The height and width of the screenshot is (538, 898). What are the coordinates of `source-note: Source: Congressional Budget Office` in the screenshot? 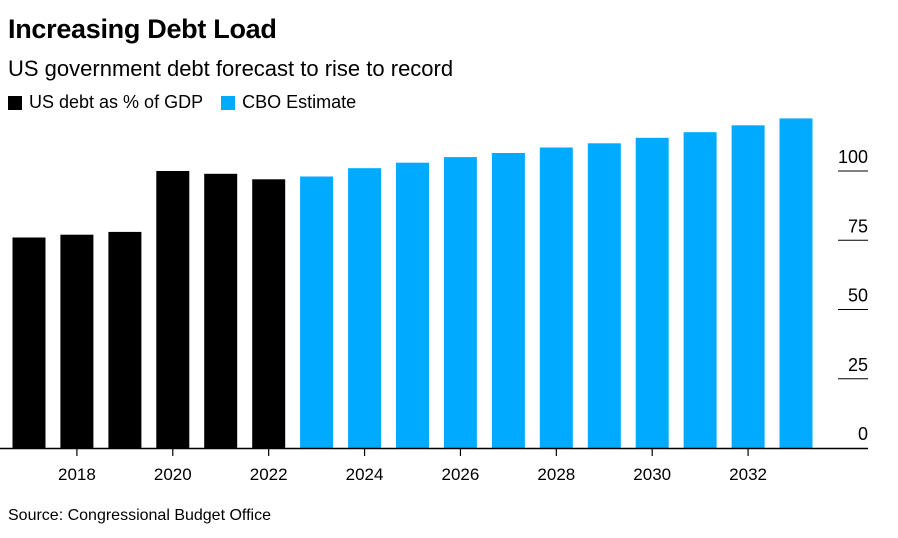 It's located at (139, 515).